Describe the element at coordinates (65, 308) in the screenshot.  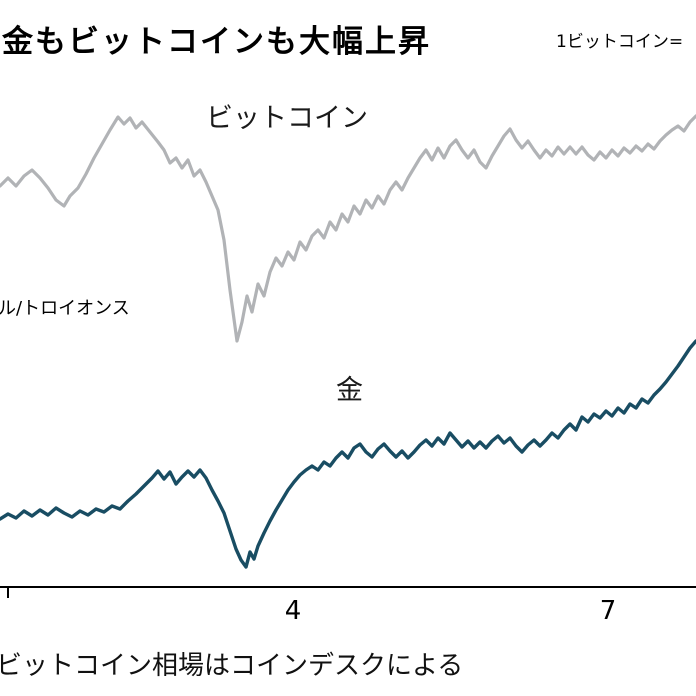
I see `gold-unit-label: ル/トロイオンス` at that location.